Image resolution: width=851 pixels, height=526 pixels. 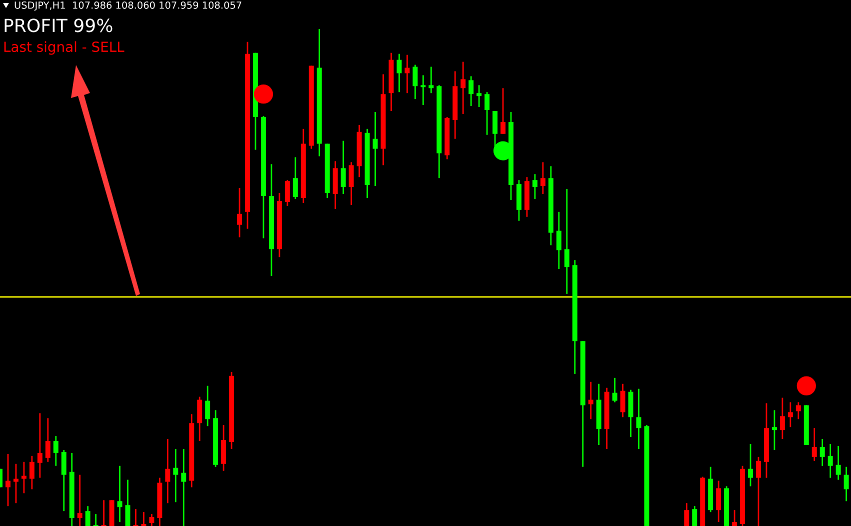 What do you see at coordinates (64, 48) in the screenshot?
I see `annotation: Last signal - SELL` at bounding box center [64, 48].